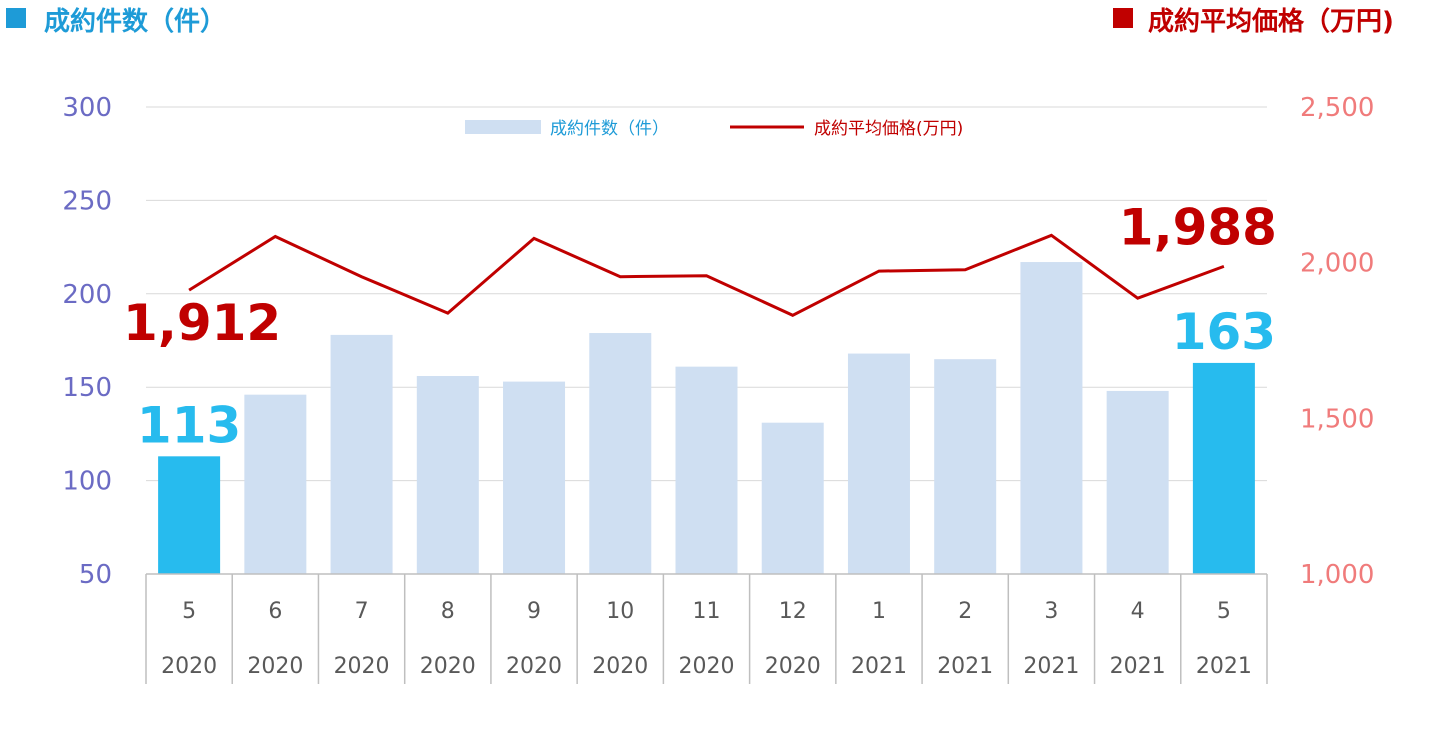 Image resolution: width=1440 pixels, height=738 pixels. I want to click on price-header-title: 成約平均価格（万円), so click(1271, 21).